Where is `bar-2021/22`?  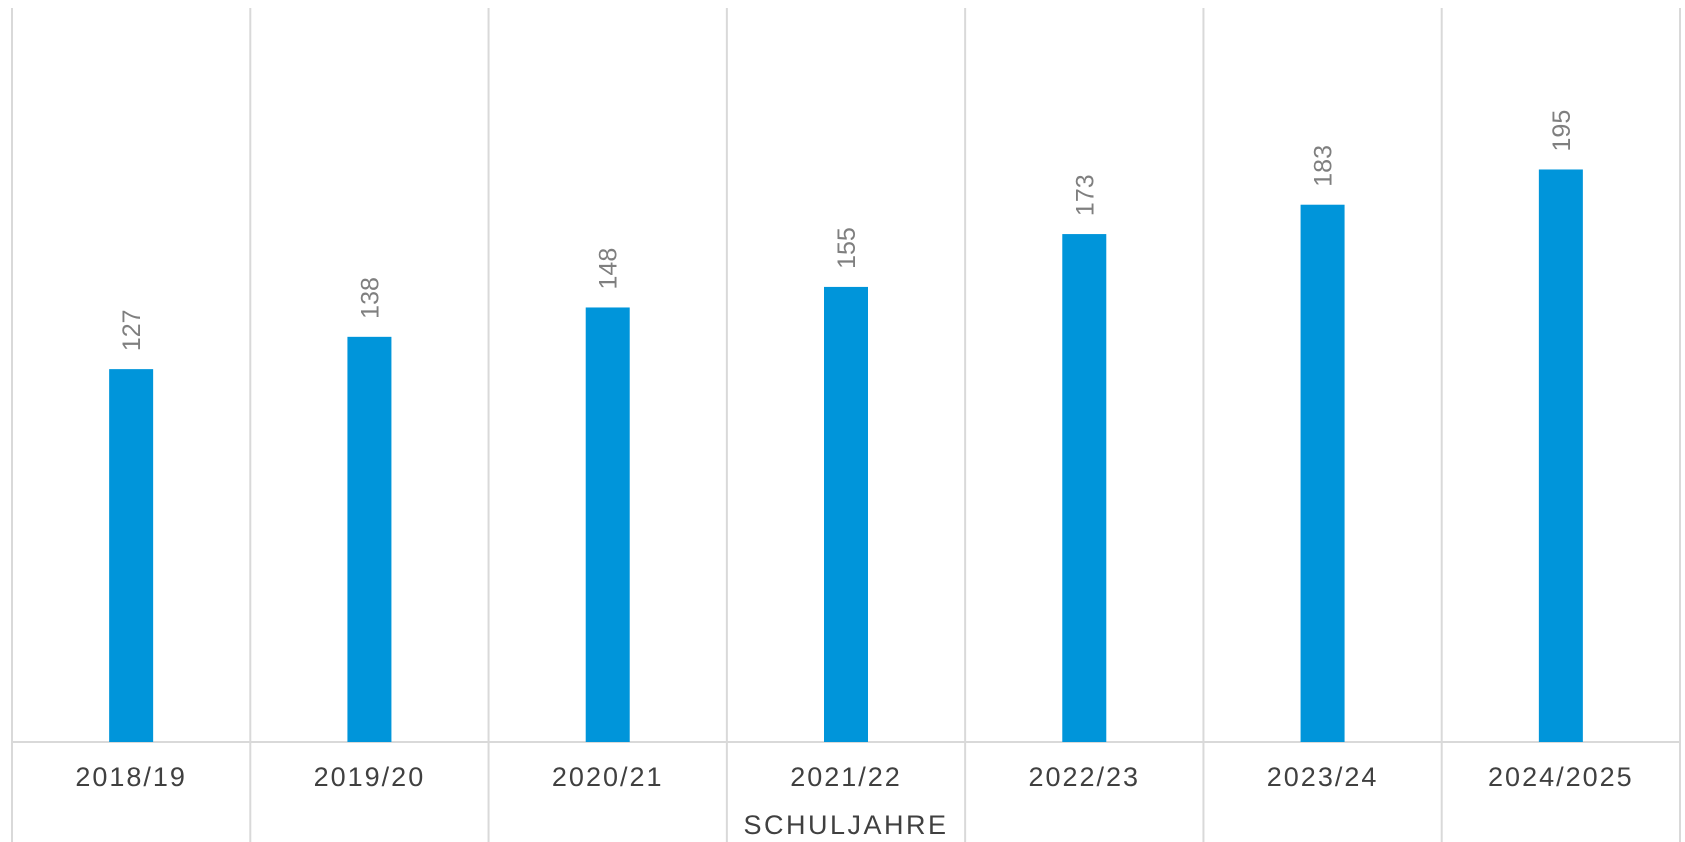 bar-2021/22 is located at coordinates (846, 514).